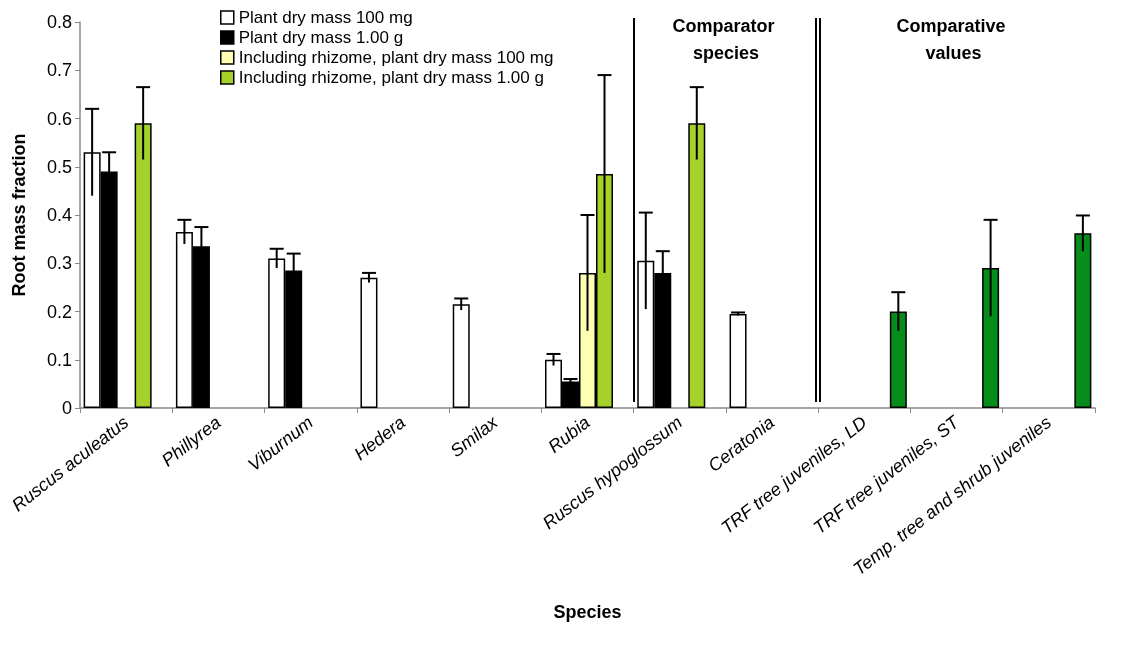 The height and width of the screenshot is (650, 1130). What do you see at coordinates (325, 17) in the screenshot?
I see `legend-label: Plant dry mass 100 mg` at bounding box center [325, 17].